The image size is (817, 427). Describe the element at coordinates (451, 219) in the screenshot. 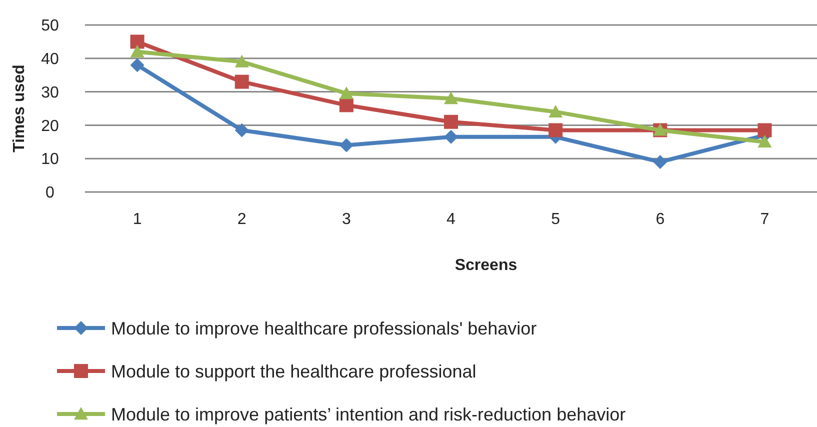

I see `x-tick-label: 4` at that location.